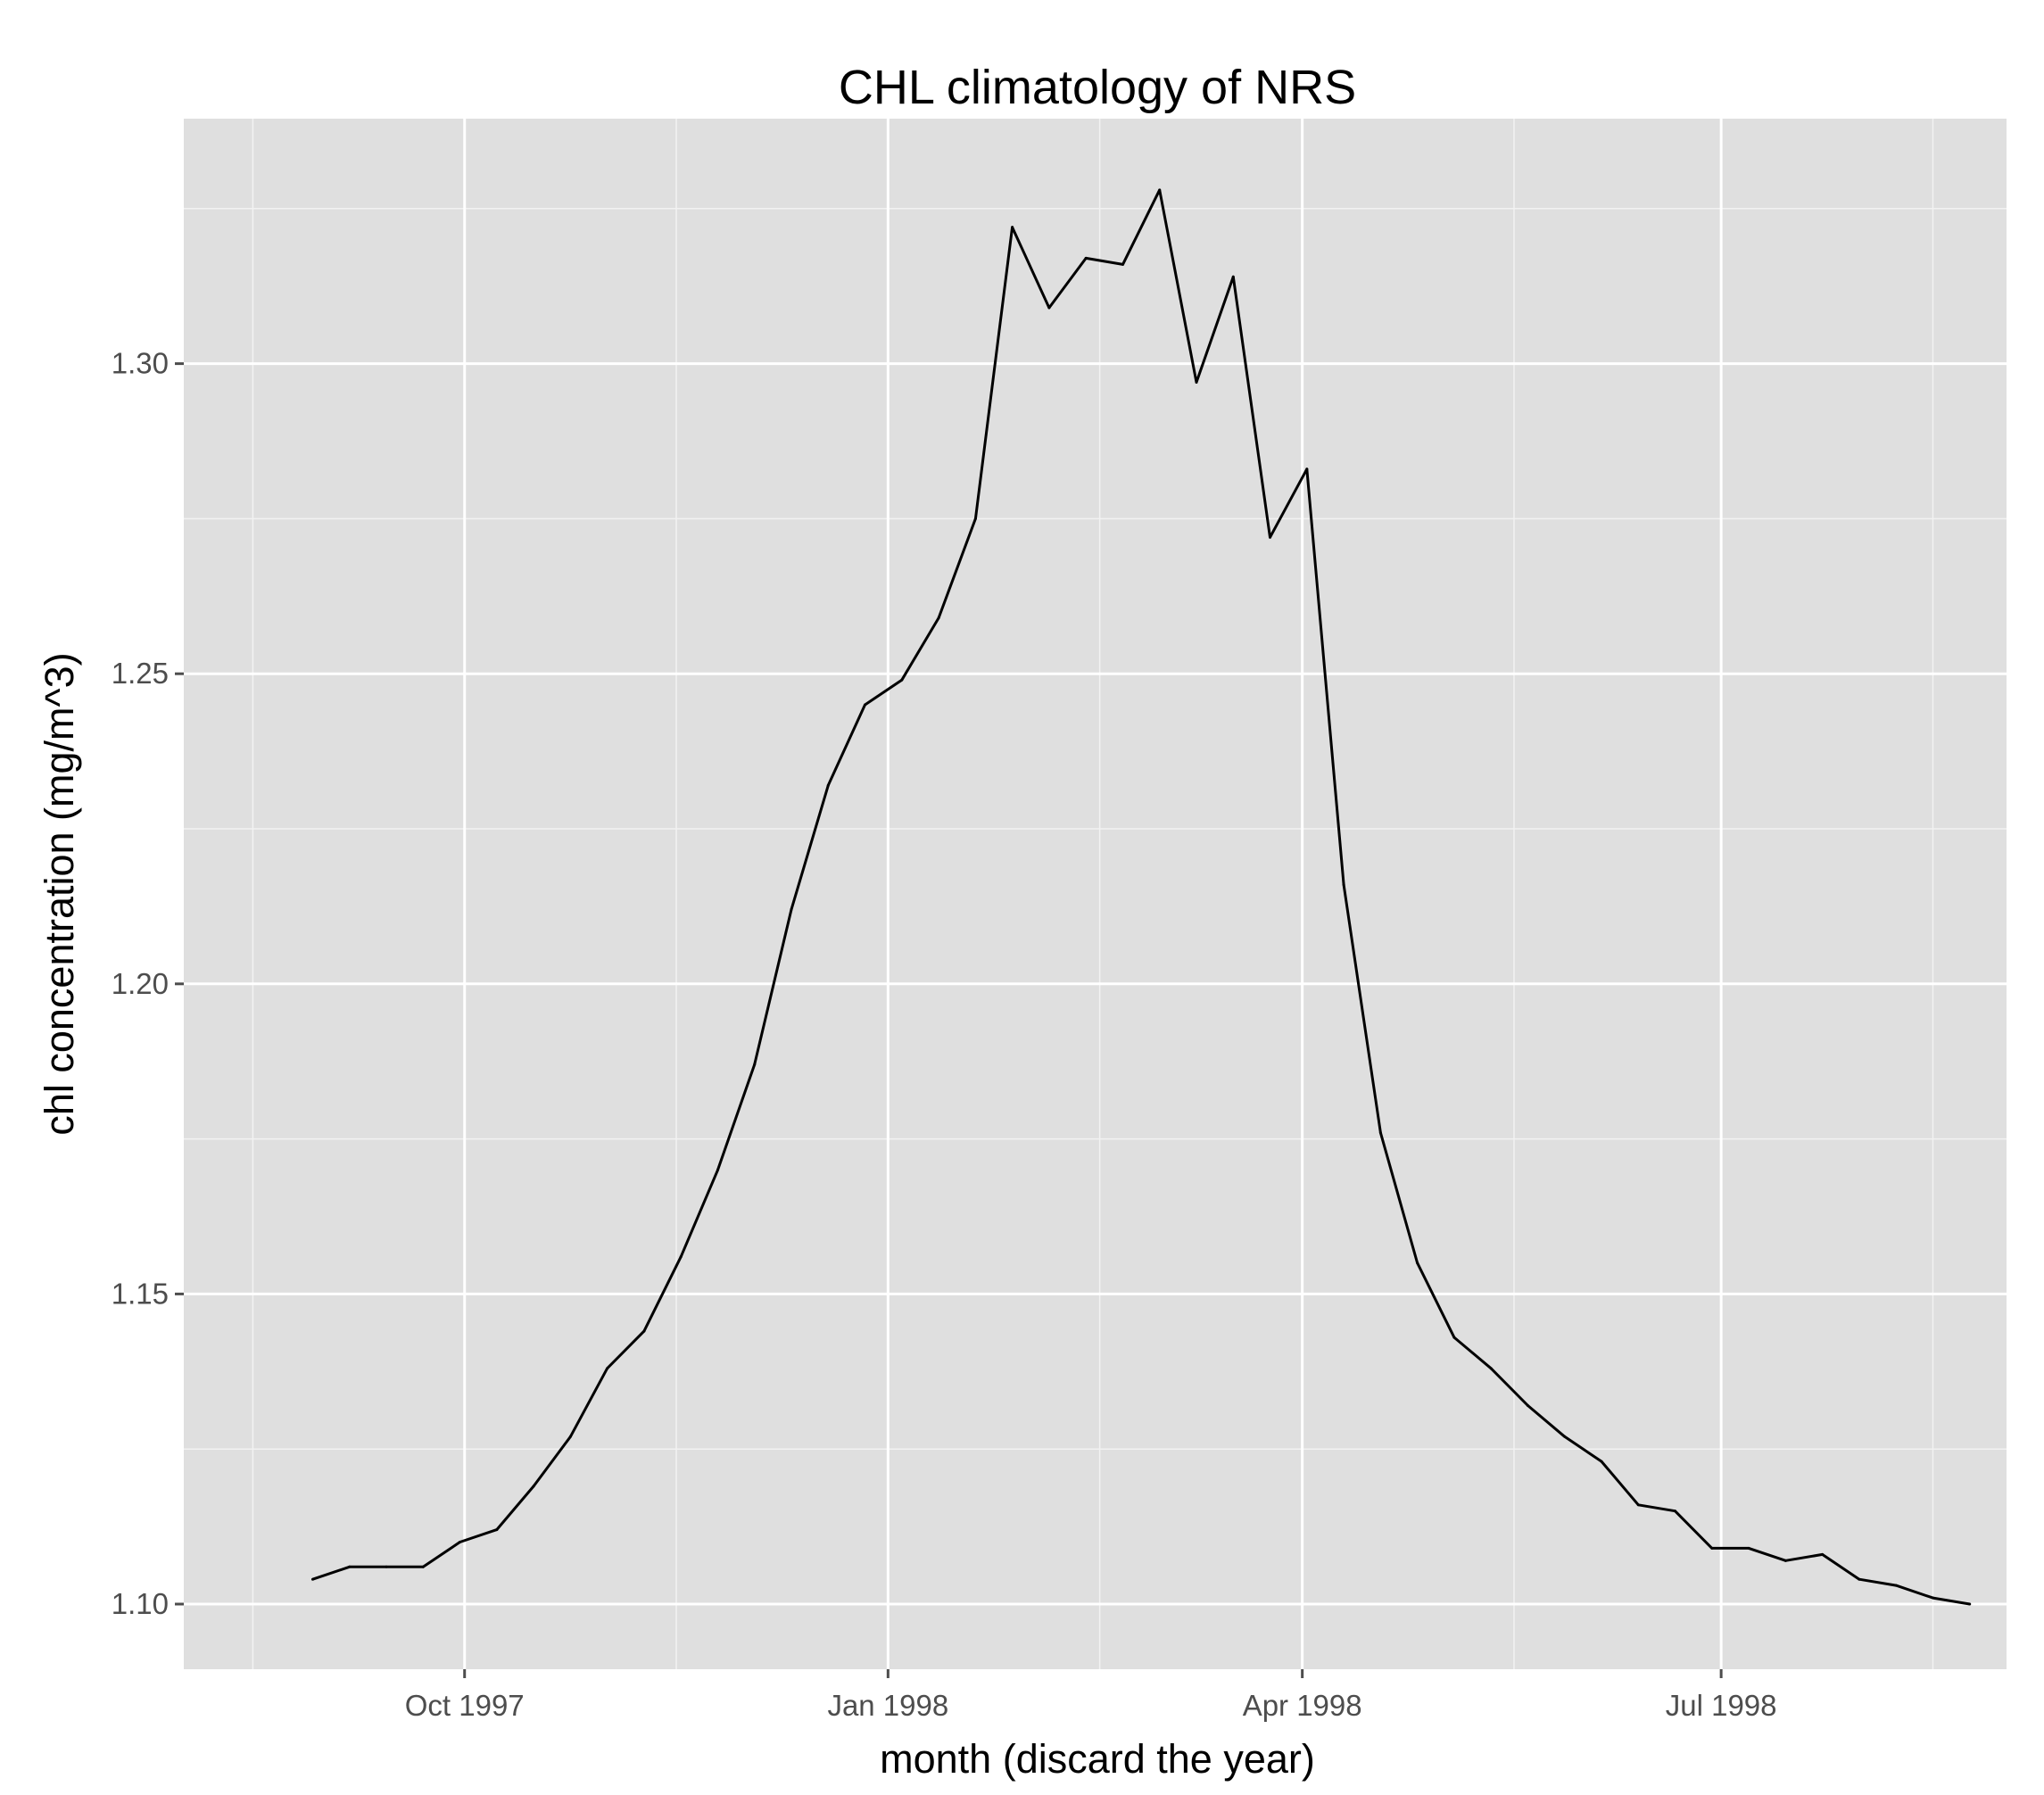 The height and width of the screenshot is (1795, 2044). Describe the element at coordinates (140, 673) in the screenshot. I see `y-tick-label: 1.25` at that location.